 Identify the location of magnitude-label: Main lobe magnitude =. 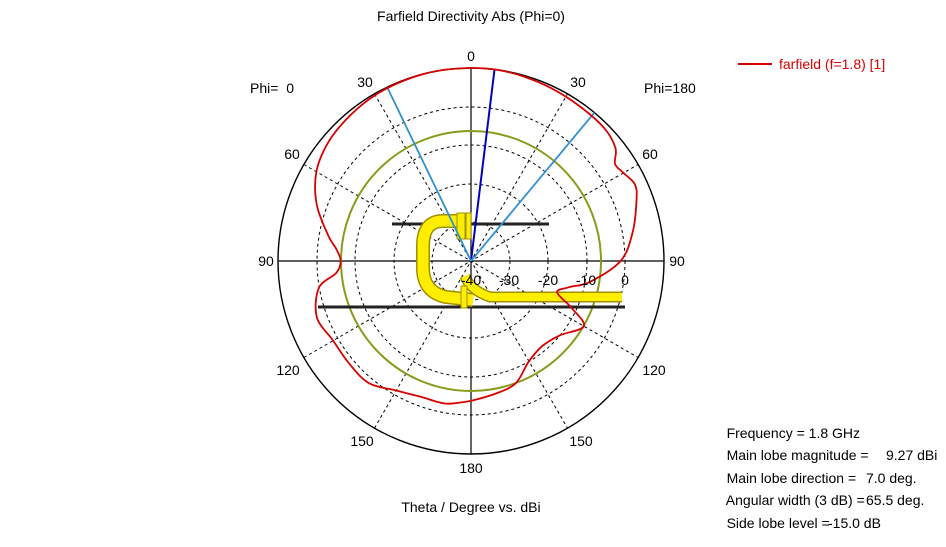
(797, 455).